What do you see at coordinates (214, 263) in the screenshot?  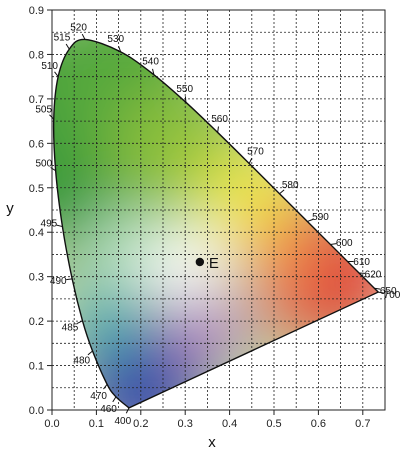 I see `point-label: E` at bounding box center [214, 263].